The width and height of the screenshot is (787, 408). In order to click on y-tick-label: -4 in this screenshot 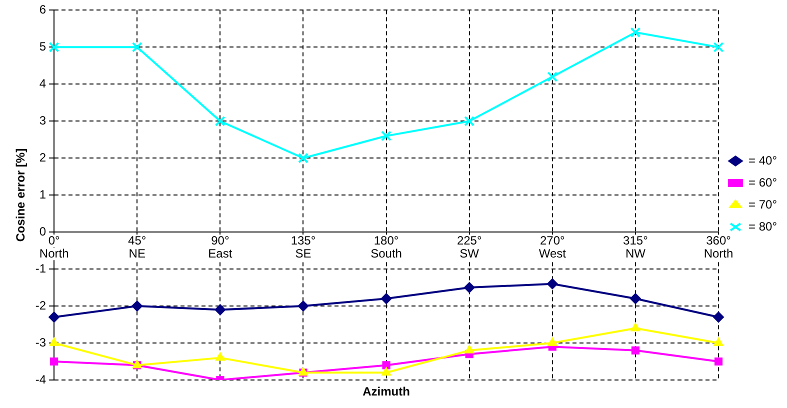, I will do `click(40, 379)`.